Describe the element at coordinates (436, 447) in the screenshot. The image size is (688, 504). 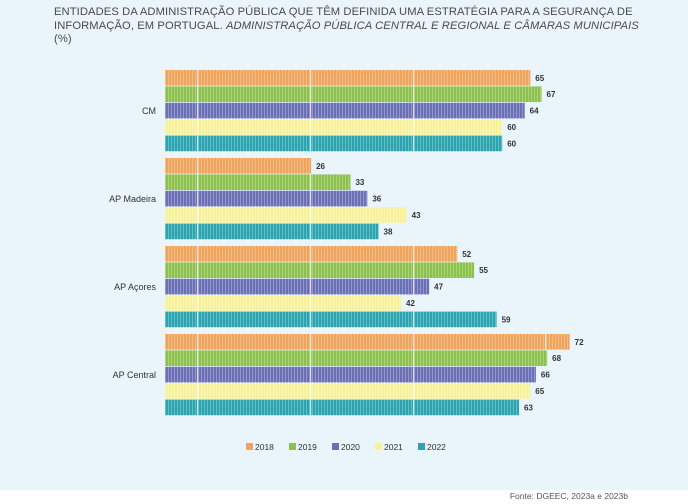
I see `legend-label: 2022` at that location.